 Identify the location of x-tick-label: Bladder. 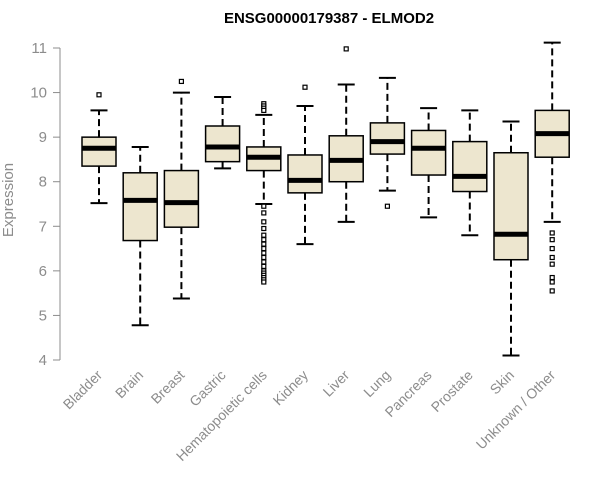
(83, 390).